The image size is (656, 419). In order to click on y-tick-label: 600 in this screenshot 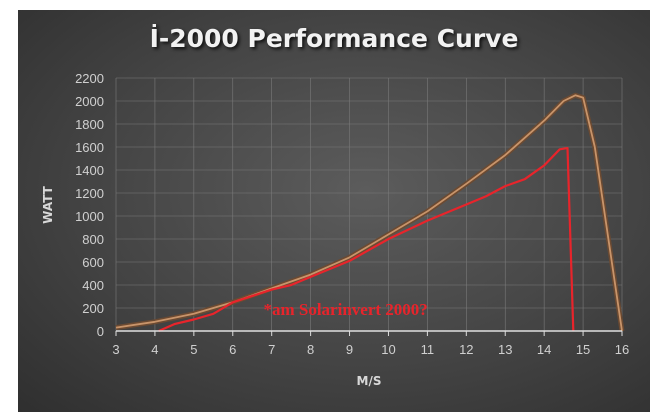, I will do `click(93, 262)`.